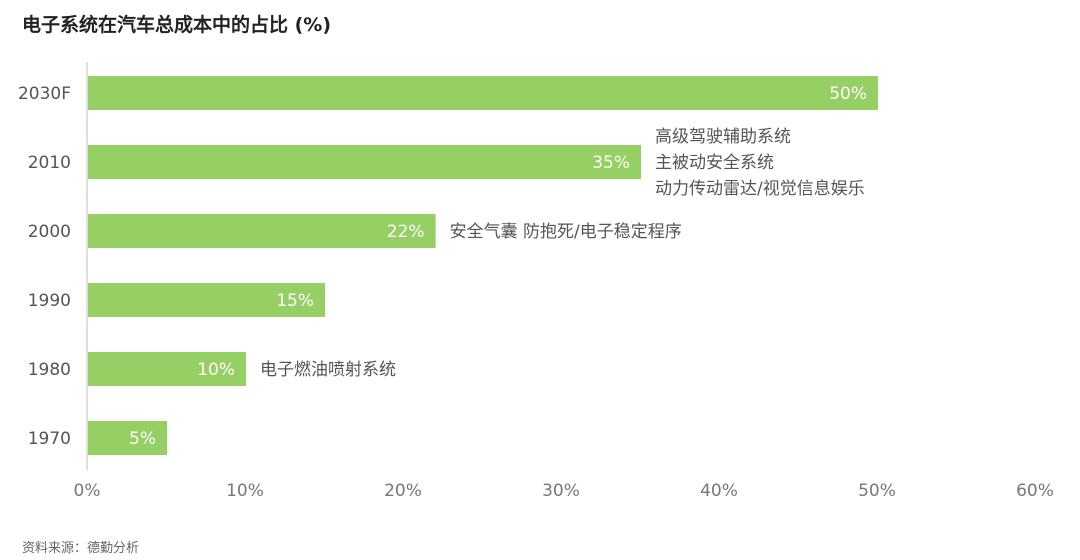 The width and height of the screenshot is (1080, 560). I want to click on annotation-text: 高级驾驶辅助系统, so click(723, 137).